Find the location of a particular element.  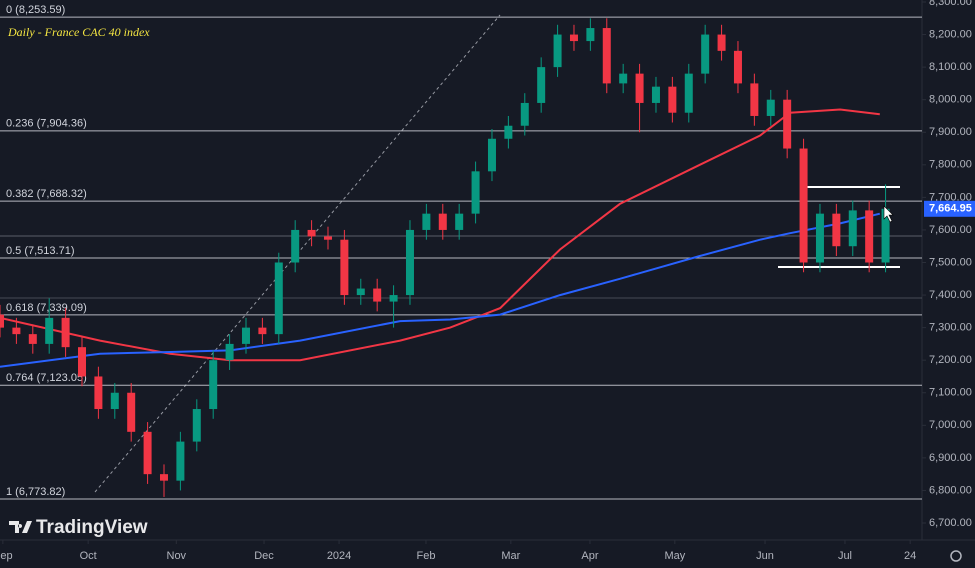

fib-label: 0 (8,253.59) is located at coordinates (35, 10).